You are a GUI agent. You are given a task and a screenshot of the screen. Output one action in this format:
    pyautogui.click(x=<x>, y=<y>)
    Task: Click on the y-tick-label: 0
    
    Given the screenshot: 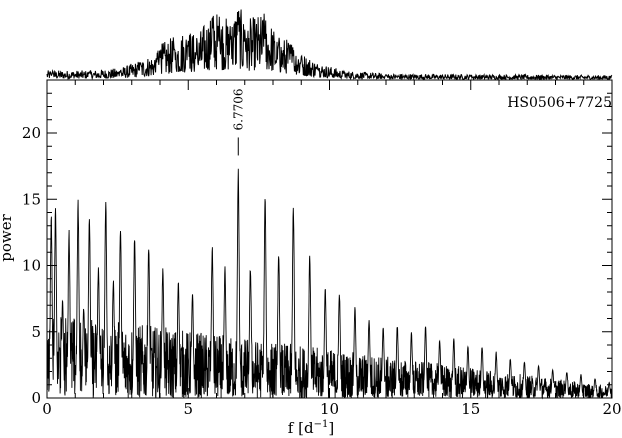 What is the action you would take?
    pyautogui.click(x=36, y=398)
    